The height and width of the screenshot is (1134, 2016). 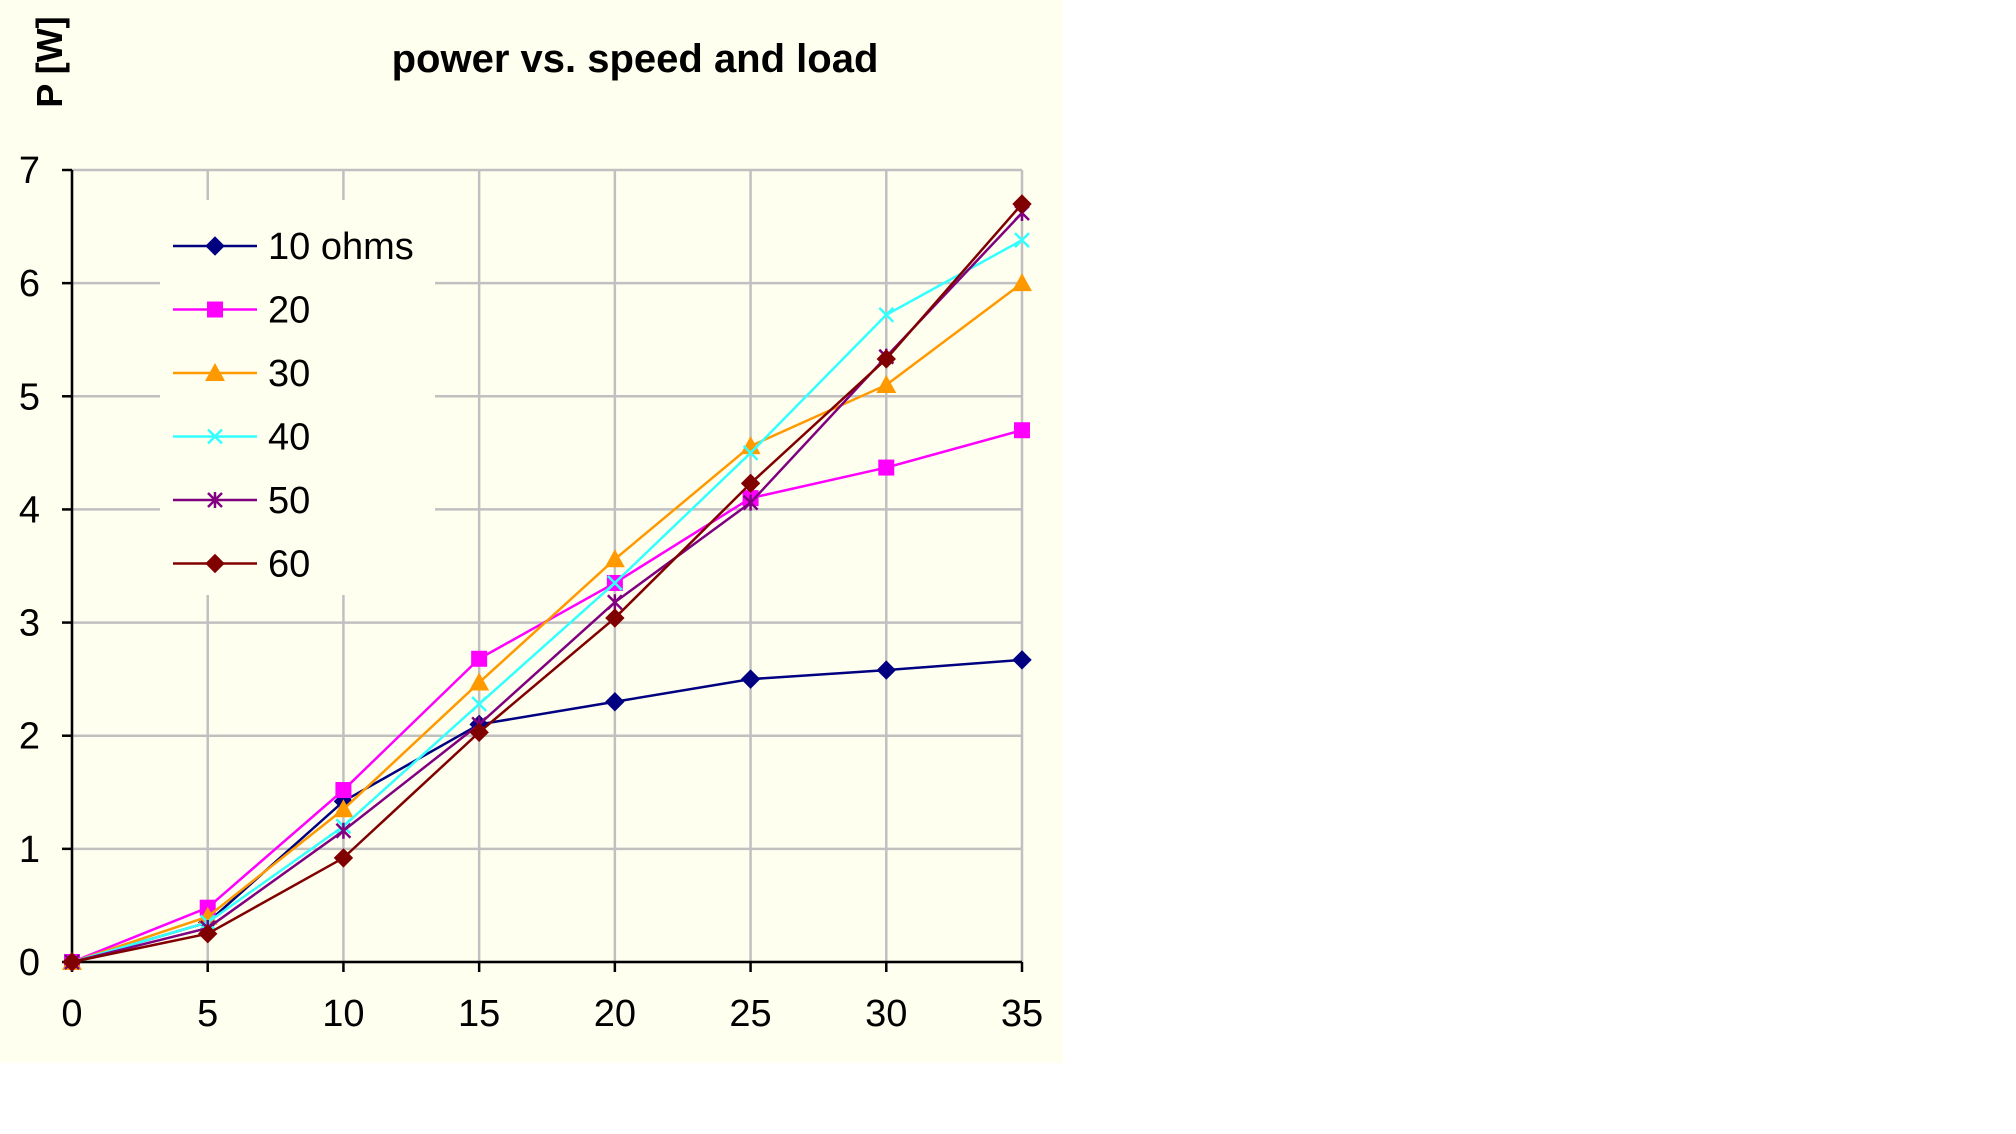 What do you see at coordinates (635, 59) in the screenshot?
I see `chart-title: power vs. speed and load` at bounding box center [635, 59].